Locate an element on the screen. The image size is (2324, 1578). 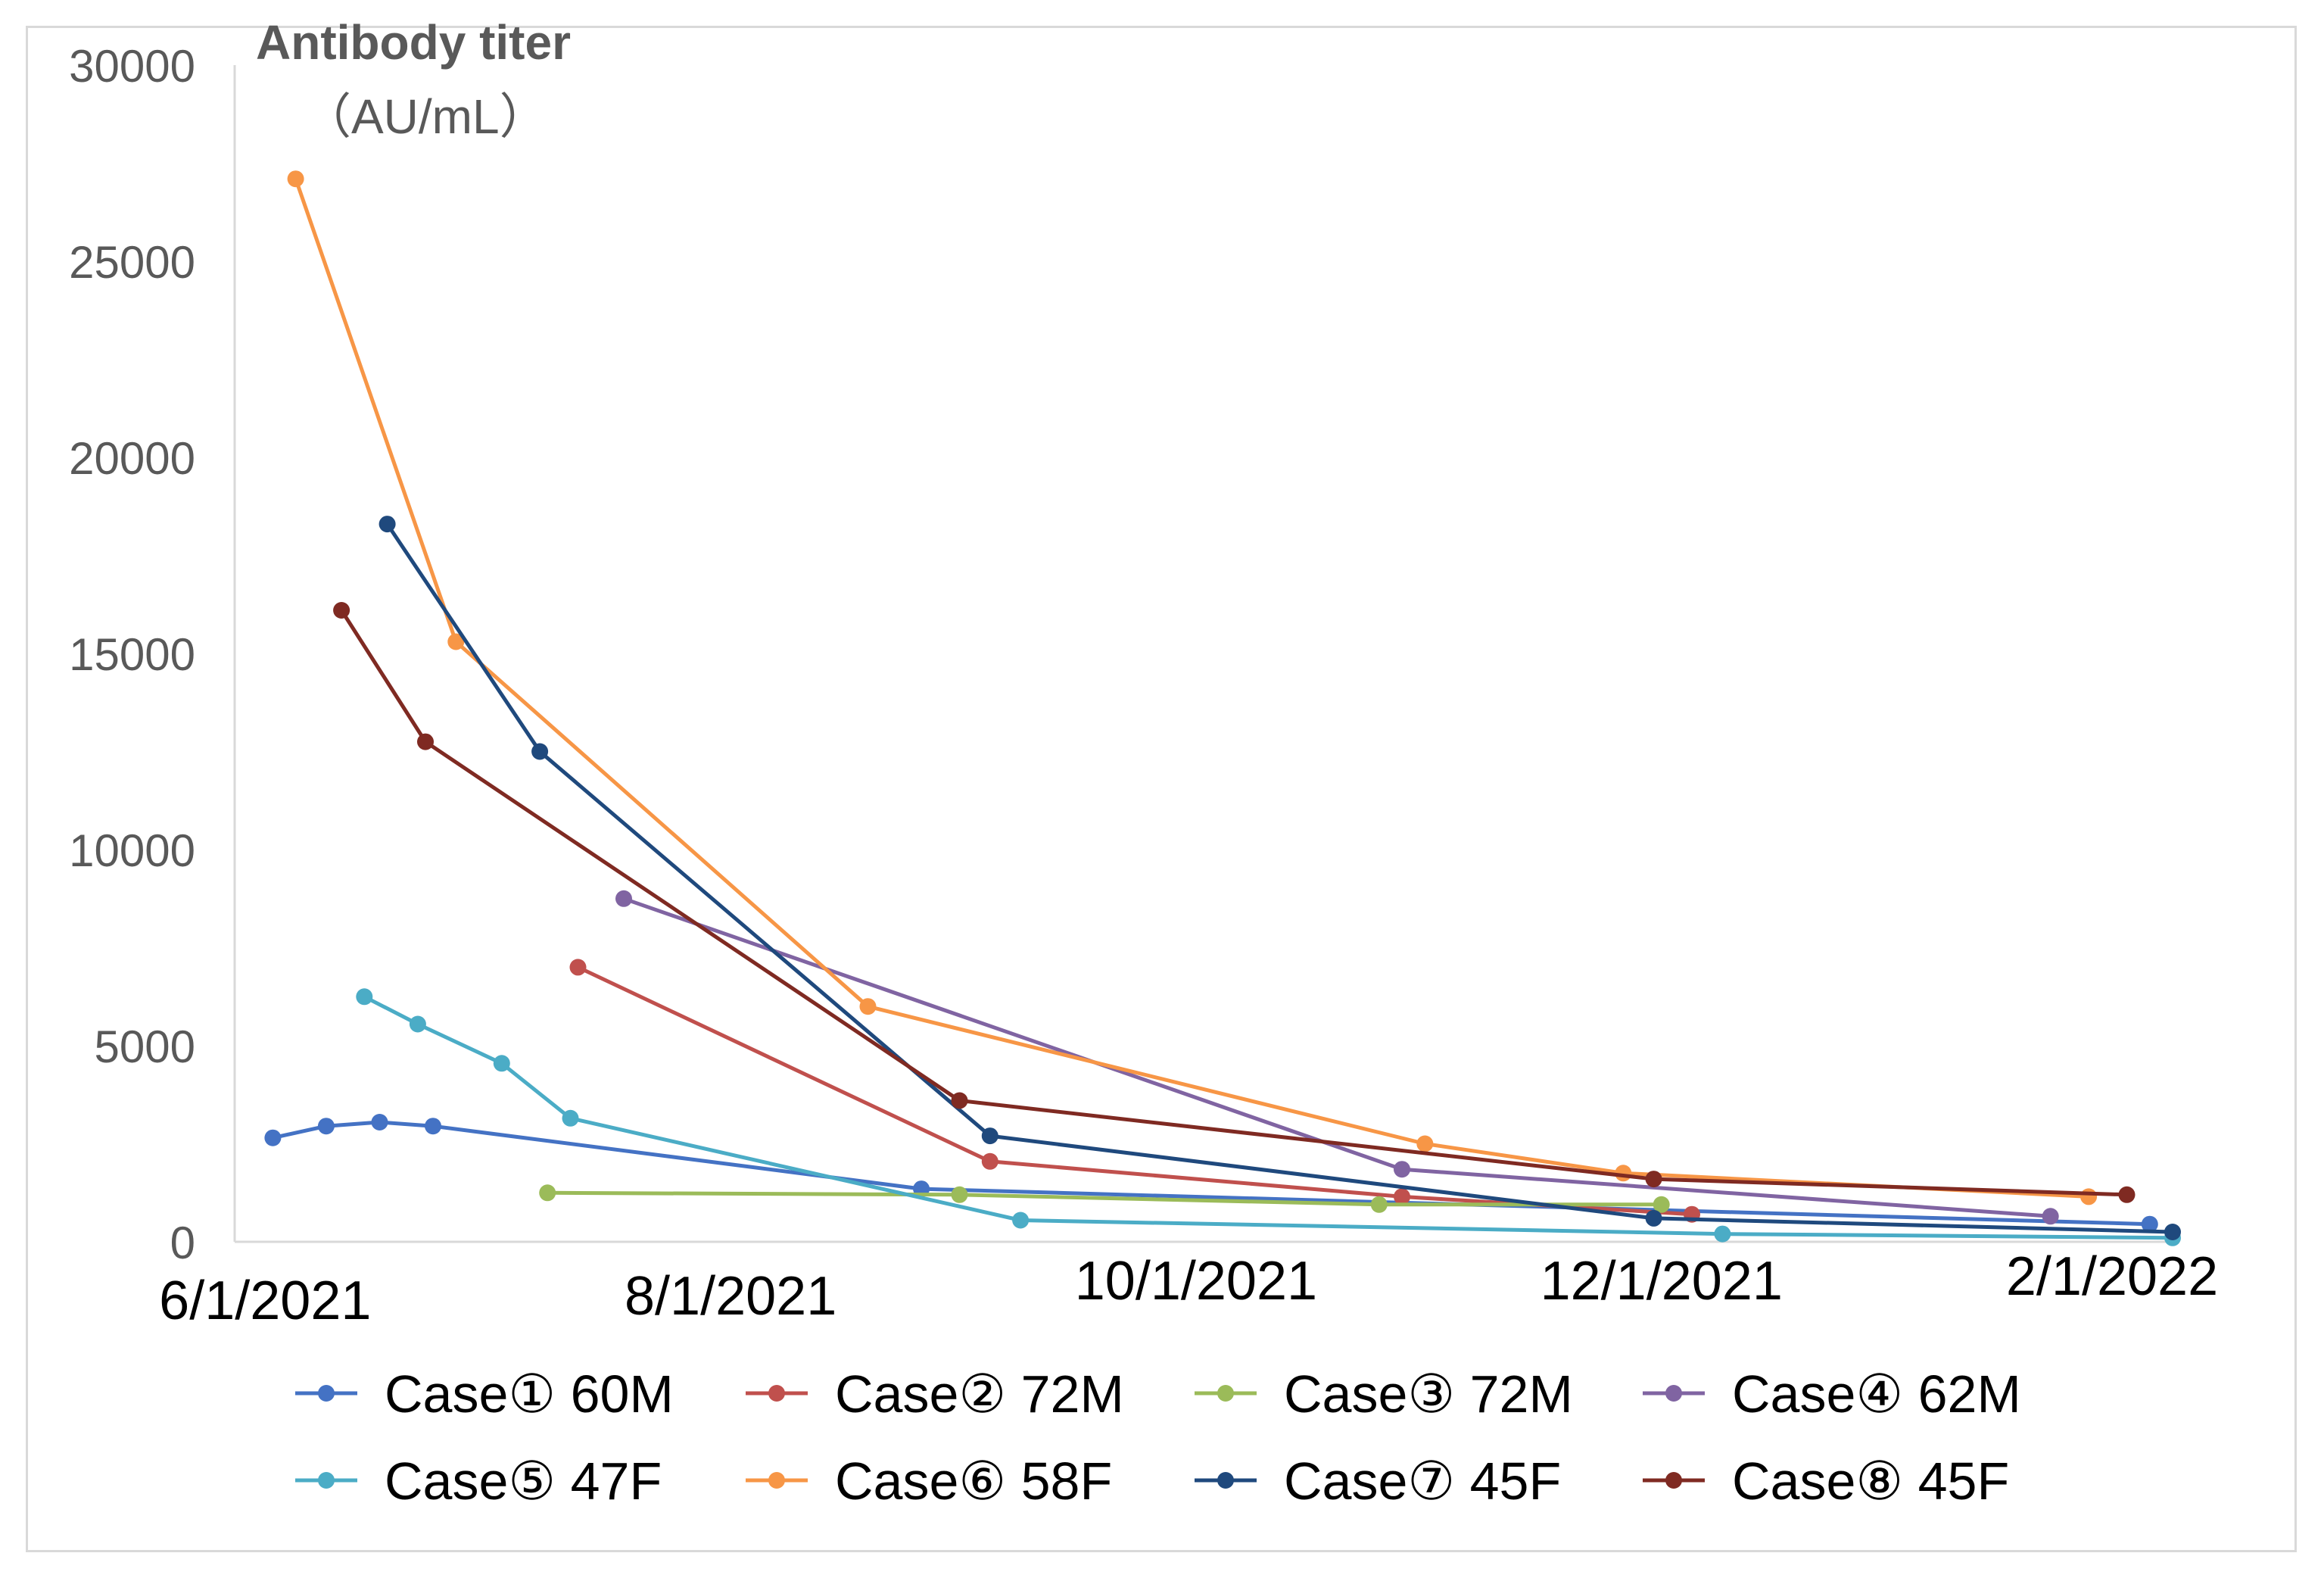
y-tick-label: 15000 is located at coordinates (132, 654).